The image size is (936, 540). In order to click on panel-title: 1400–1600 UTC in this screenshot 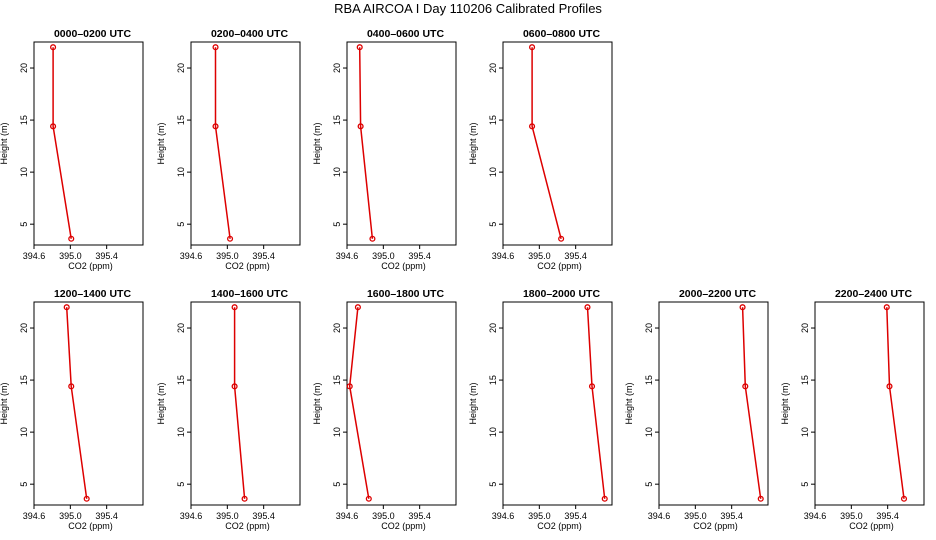, I will do `click(249, 294)`.